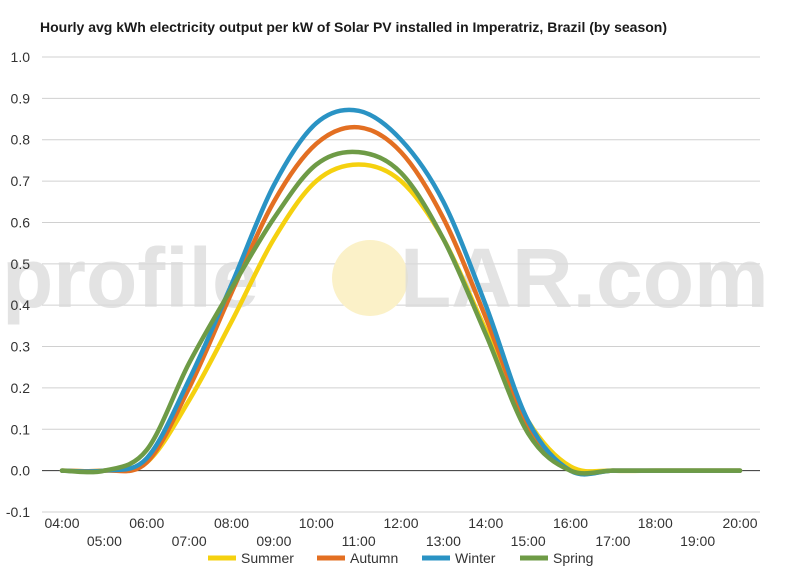 The height and width of the screenshot is (570, 800). I want to click on y-tick-label: 0.9, so click(21, 98).